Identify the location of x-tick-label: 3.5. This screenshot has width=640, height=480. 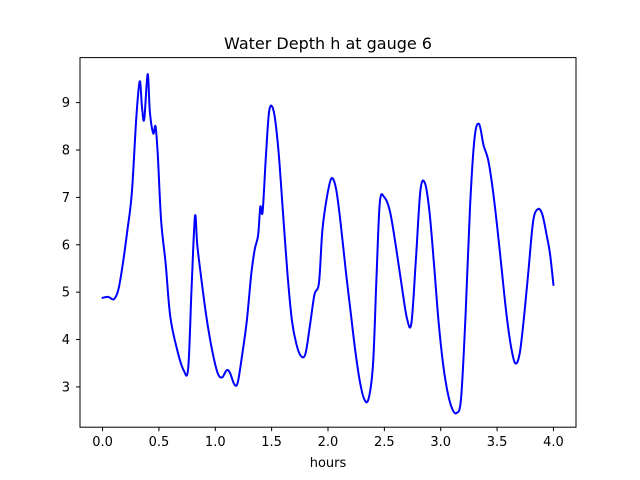
(497, 442).